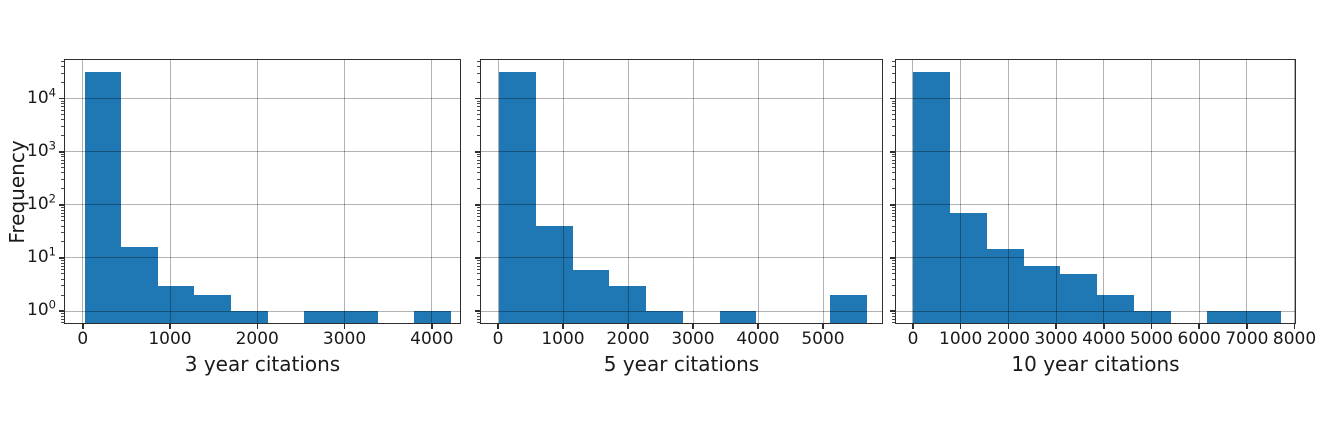 This screenshot has height=423, width=1329. What do you see at coordinates (1056, 339) in the screenshot?
I see `x-tick-label: 3000` at bounding box center [1056, 339].